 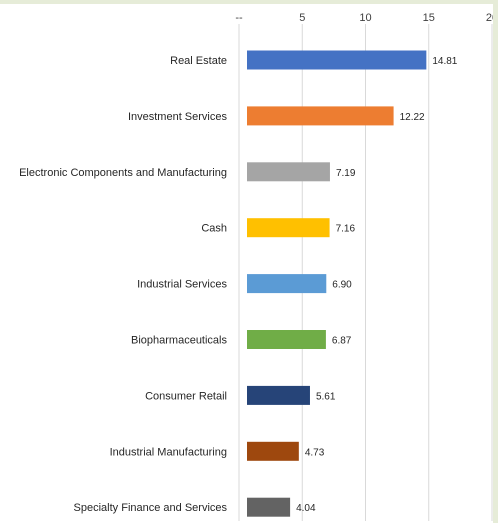 I want to click on value-label: 7.16, so click(x=346, y=229).